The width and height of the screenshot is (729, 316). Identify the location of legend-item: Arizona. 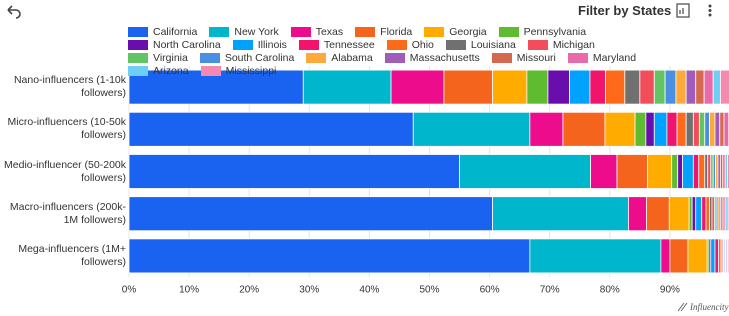
(158, 71).